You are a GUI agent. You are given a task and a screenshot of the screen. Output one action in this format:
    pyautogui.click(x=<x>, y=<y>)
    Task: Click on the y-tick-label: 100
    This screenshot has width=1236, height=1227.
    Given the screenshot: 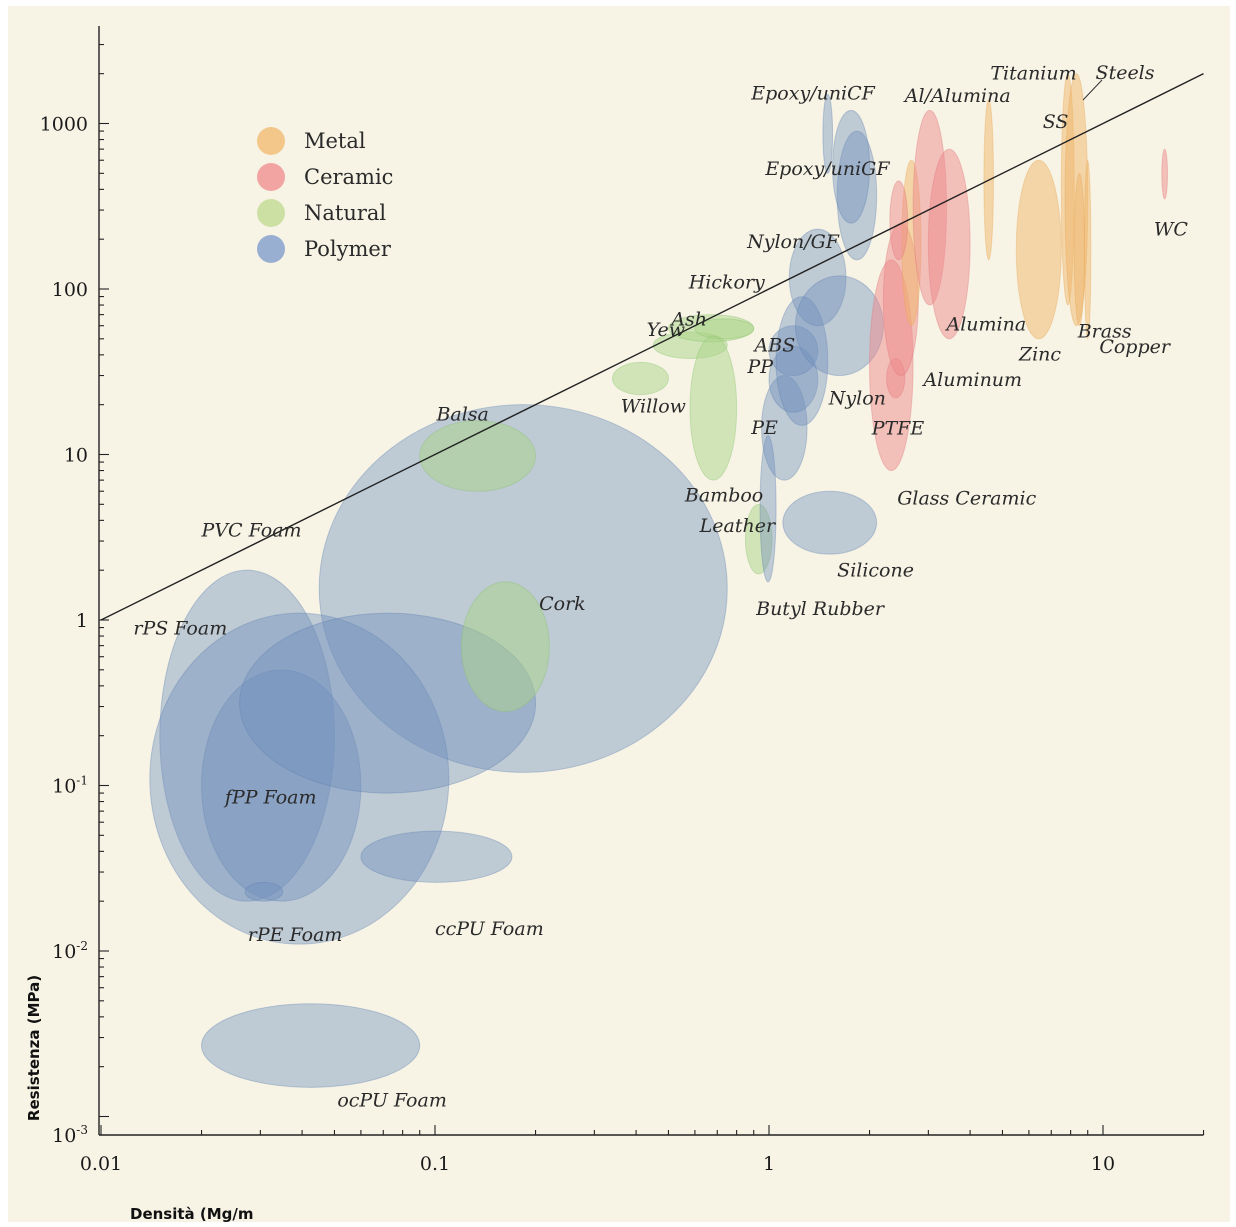 What is the action you would take?
    pyautogui.click(x=70, y=290)
    